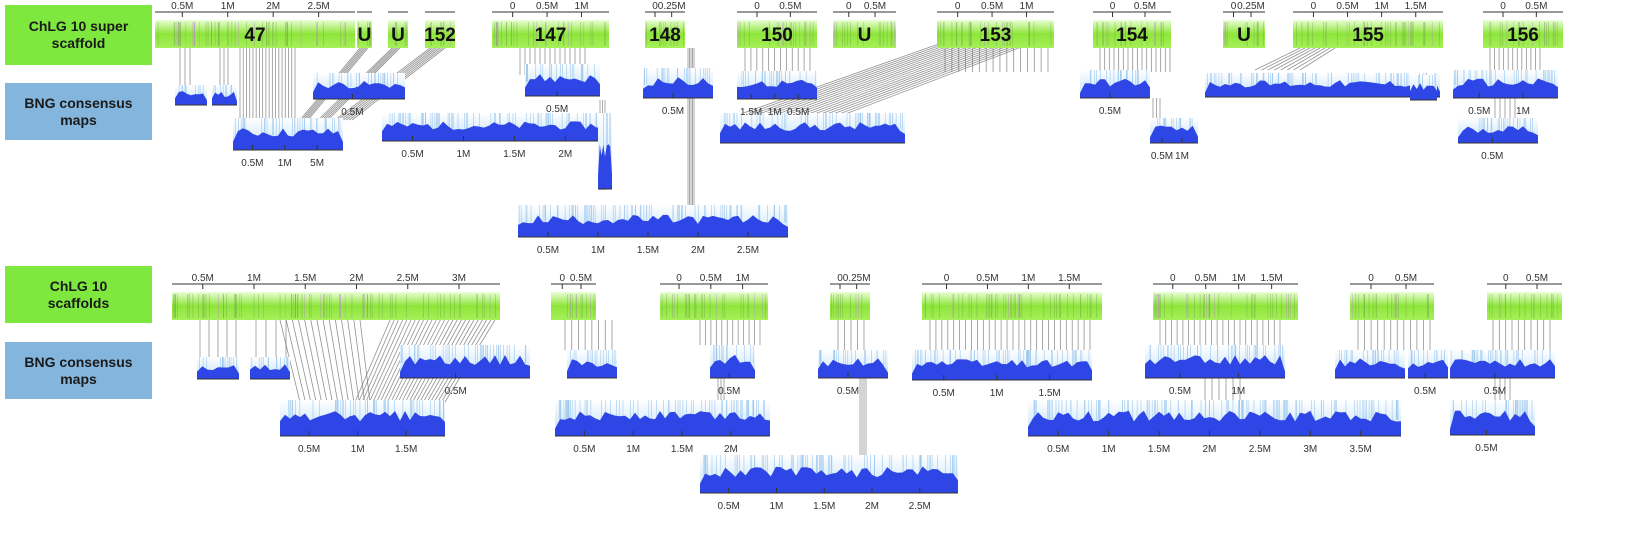  Describe the element at coordinates (459, 278) in the screenshot. I see `bottom-scaffold-1-tick-label: 3M` at that location.